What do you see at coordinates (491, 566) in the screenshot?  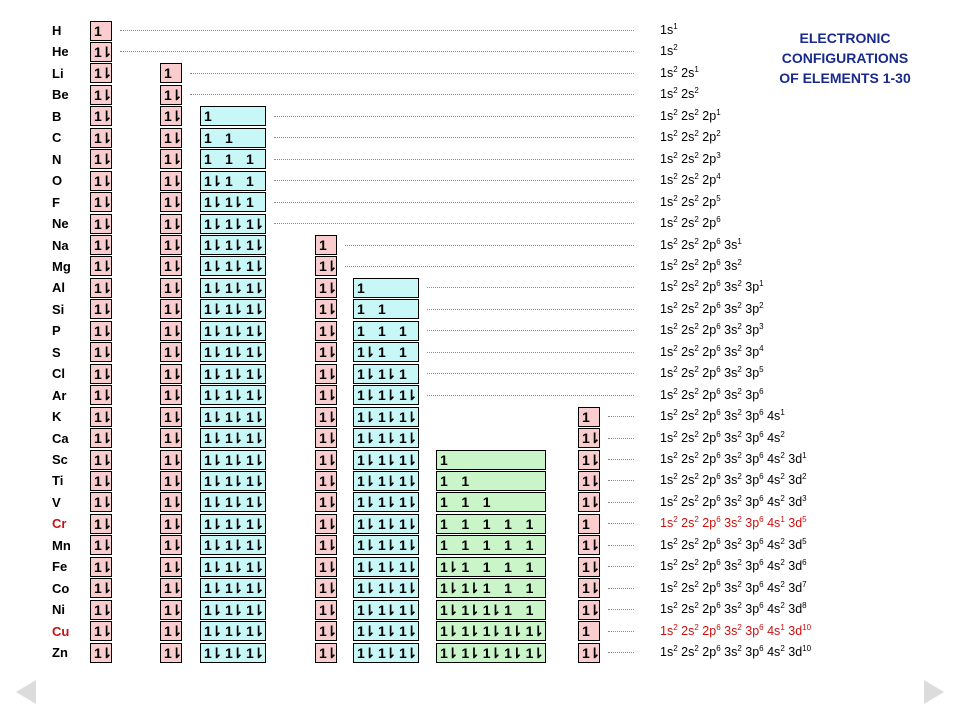 I see `orbital-box-3d: 1⇂ 1 1 1 1` at bounding box center [491, 566].